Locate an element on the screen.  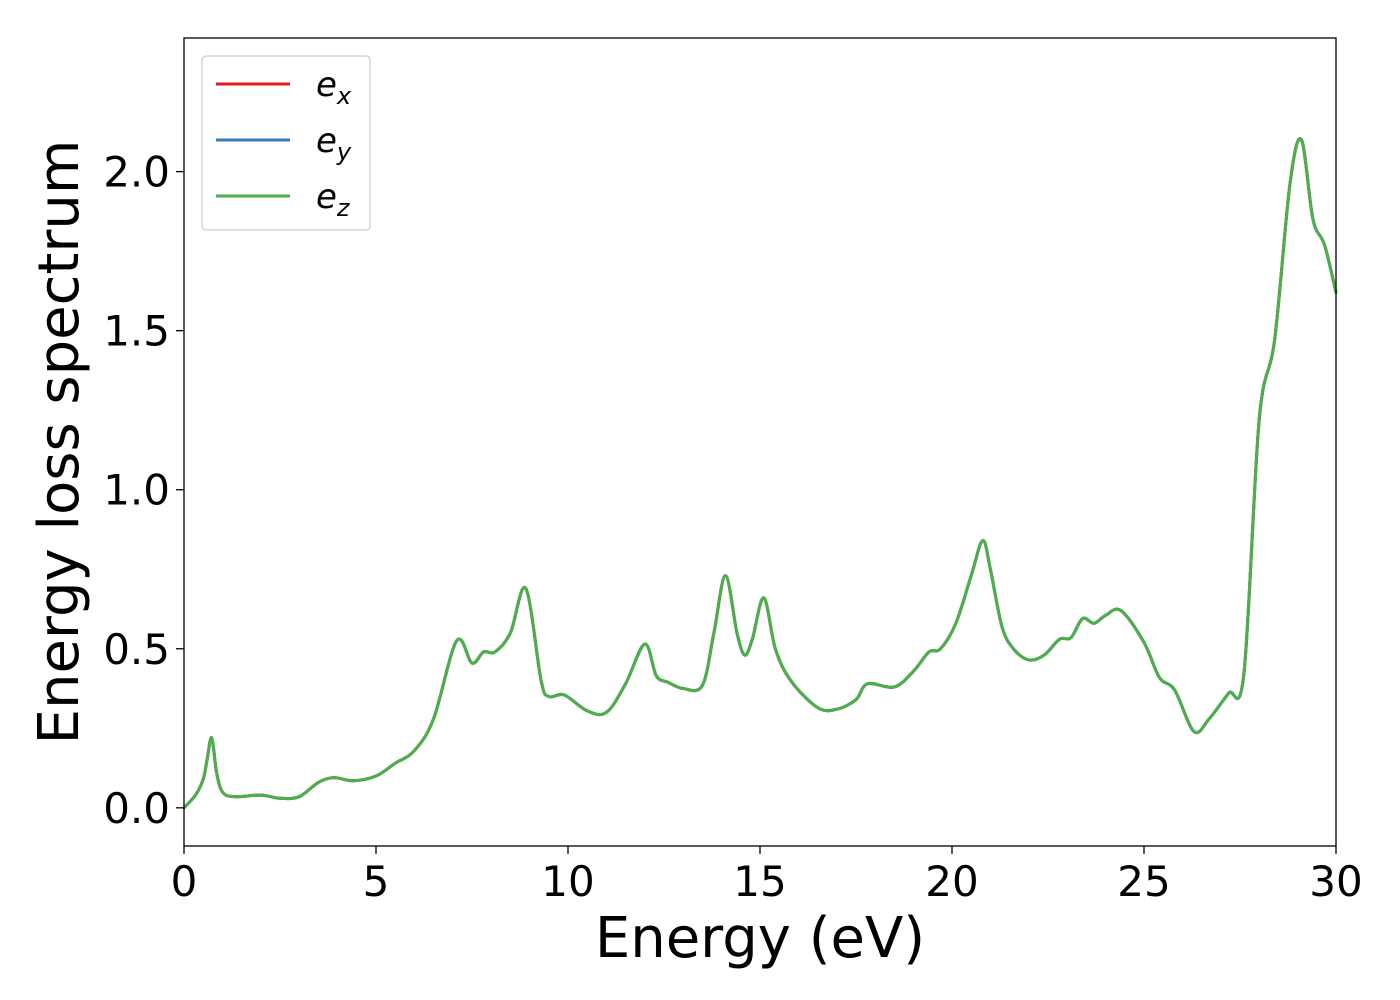
x-tick-label: 25 is located at coordinates (1143, 881).